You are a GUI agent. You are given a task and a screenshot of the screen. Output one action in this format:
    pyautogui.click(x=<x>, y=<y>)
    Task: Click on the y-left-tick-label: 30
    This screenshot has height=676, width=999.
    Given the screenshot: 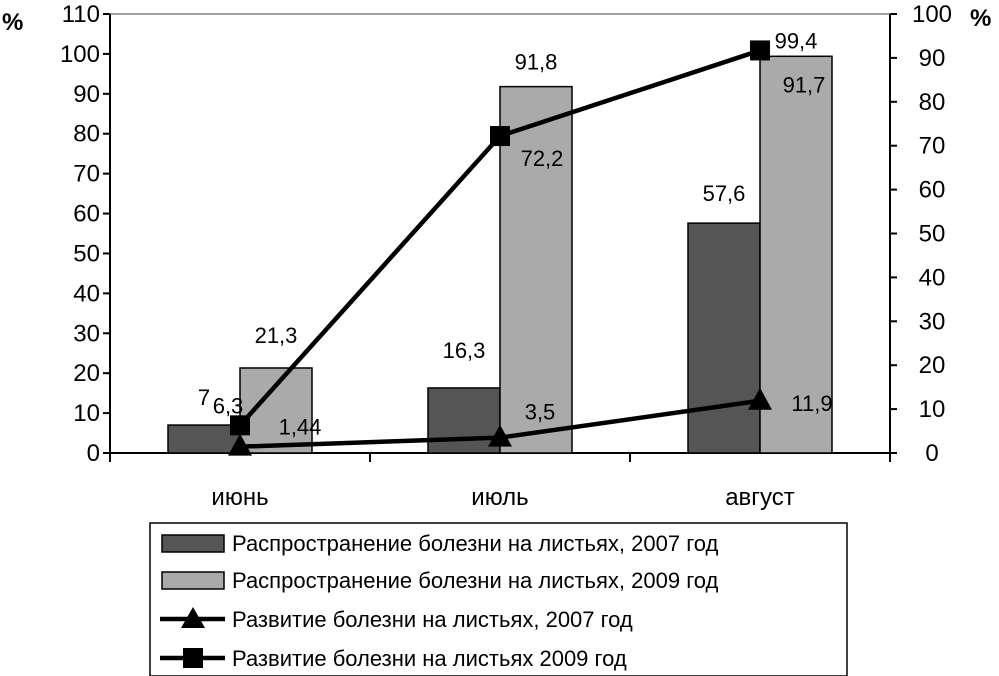 What is the action you would take?
    pyautogui.click(x=86, y=333)
    